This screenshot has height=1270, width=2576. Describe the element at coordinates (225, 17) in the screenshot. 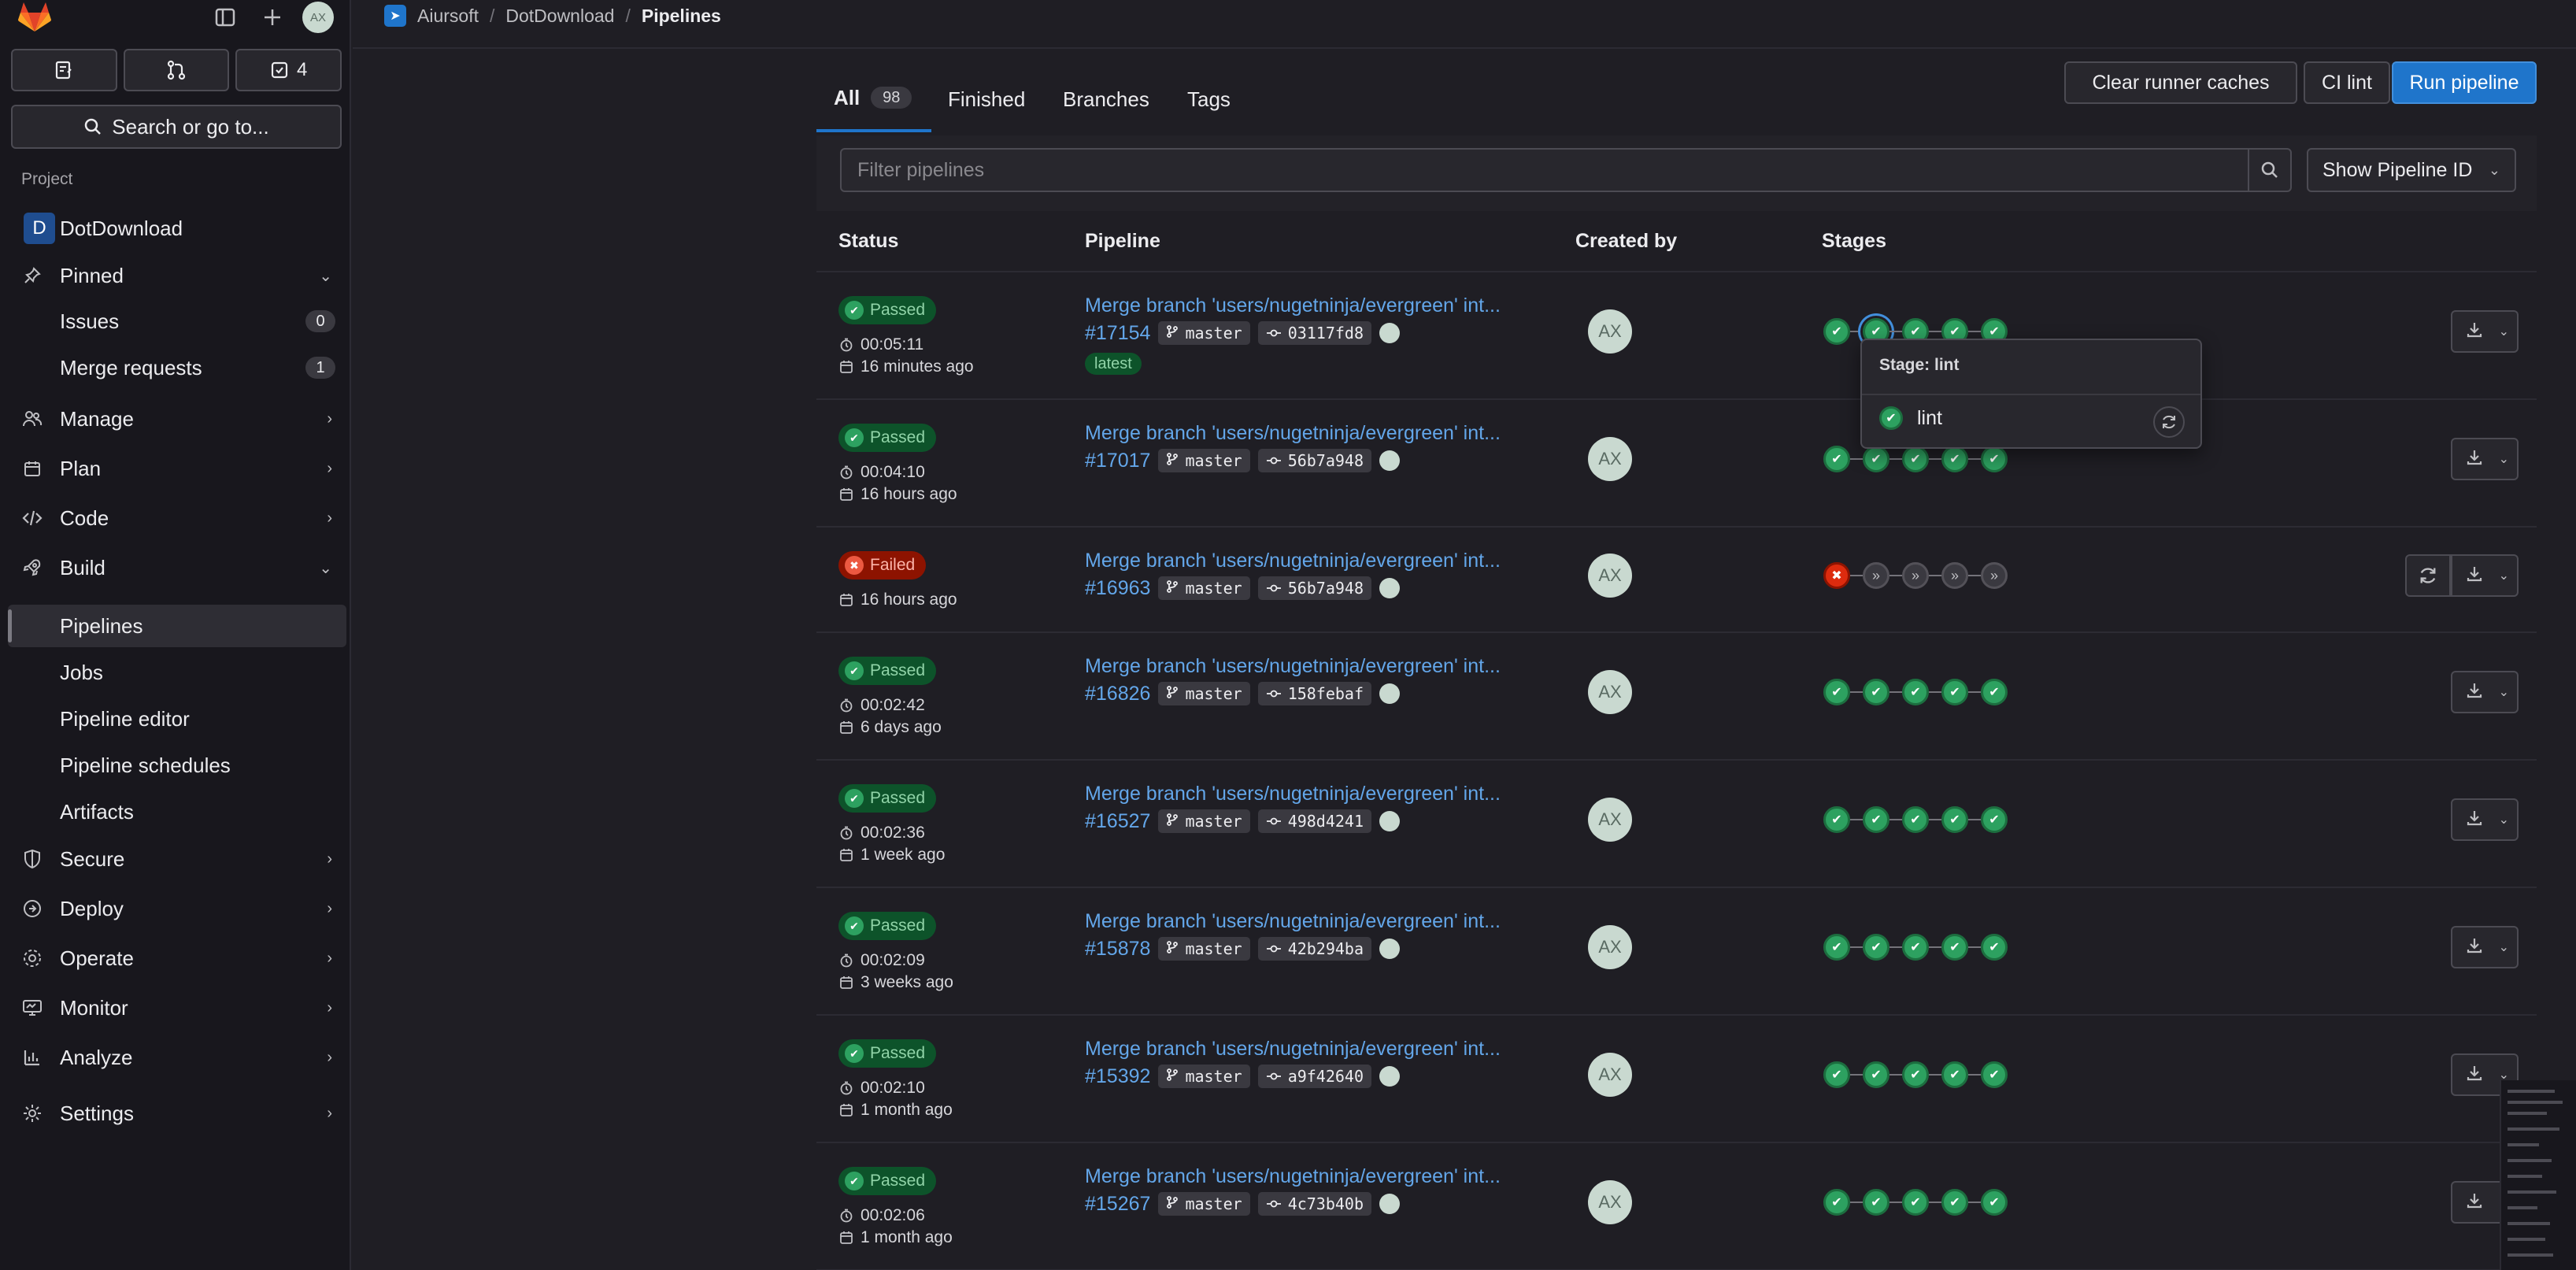

I see `sidebar-toggle-icon` at that location.